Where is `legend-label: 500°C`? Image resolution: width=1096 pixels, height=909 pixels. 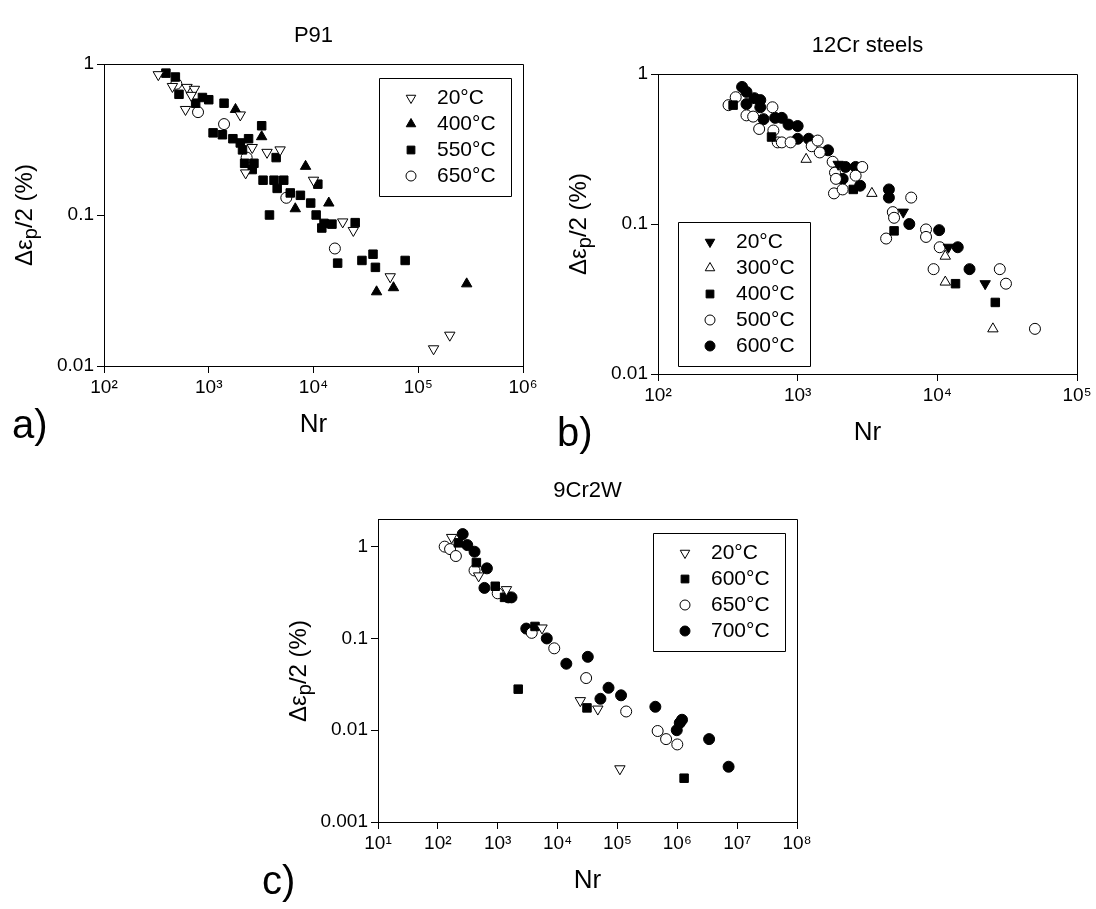
legend-label: 500°C is located at coordinates (765, 318).